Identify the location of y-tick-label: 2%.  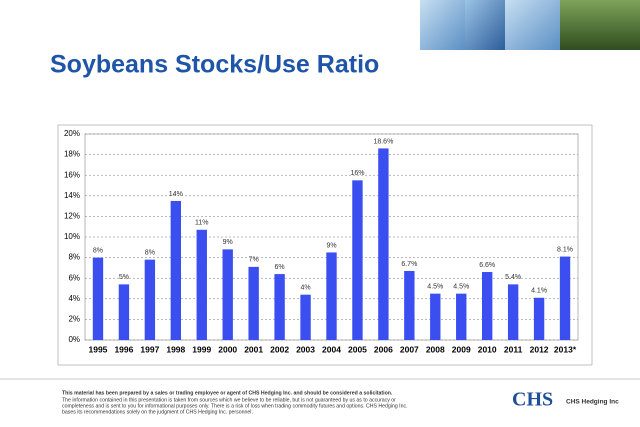
(74, 319).